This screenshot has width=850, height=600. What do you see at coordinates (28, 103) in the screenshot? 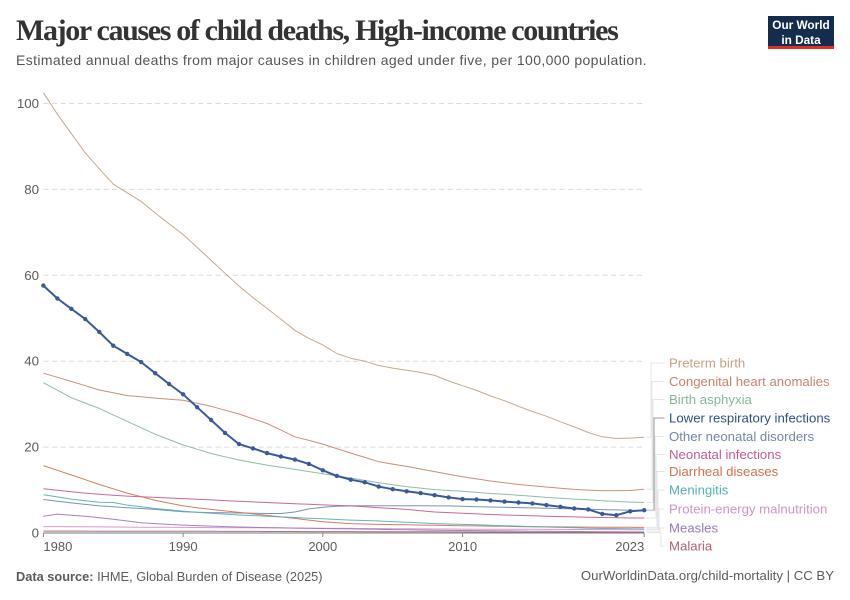
I see `svg-text: 100` at bounding box center [28, 103].